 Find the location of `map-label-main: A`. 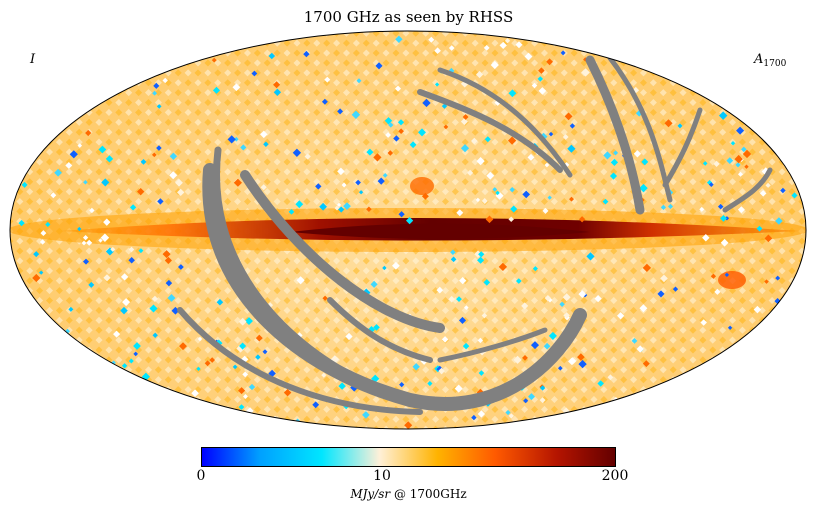

map-label-main: A is located at coordinates (759, 59).